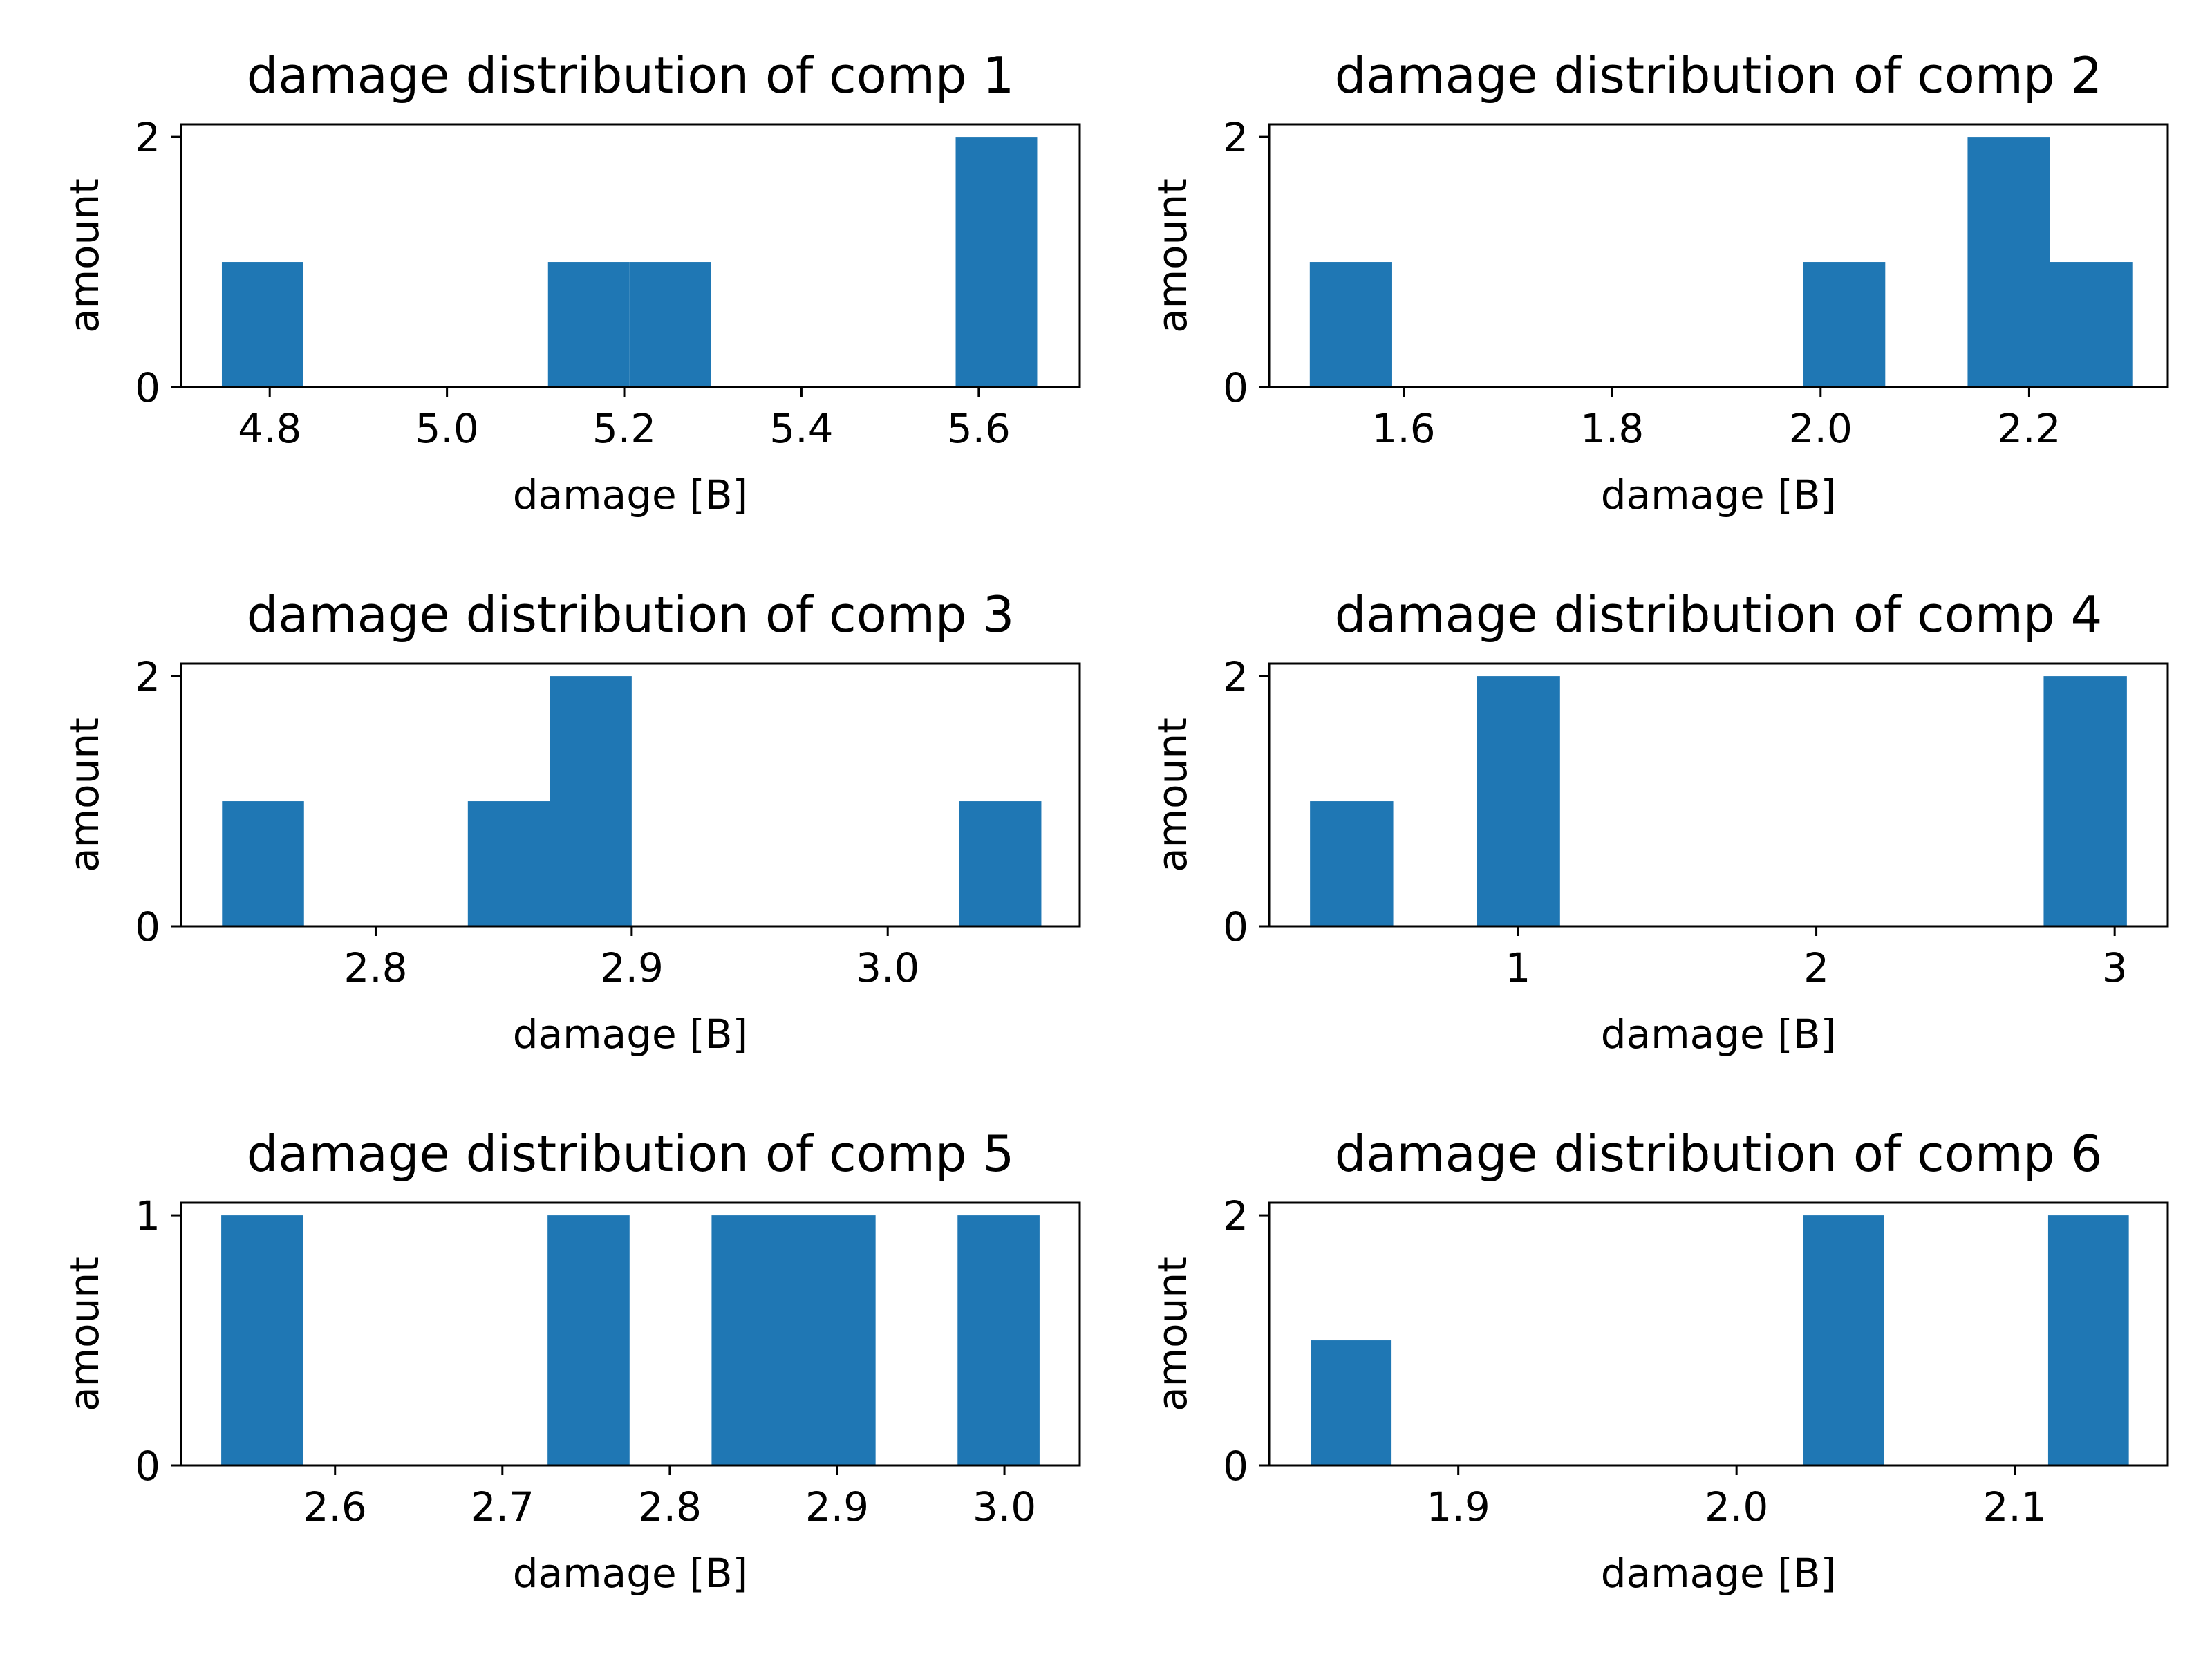  Describe the element at coordinates (147, 927) in the screenshot. I see `chart-3-ytick-label-1: 0` at that location.